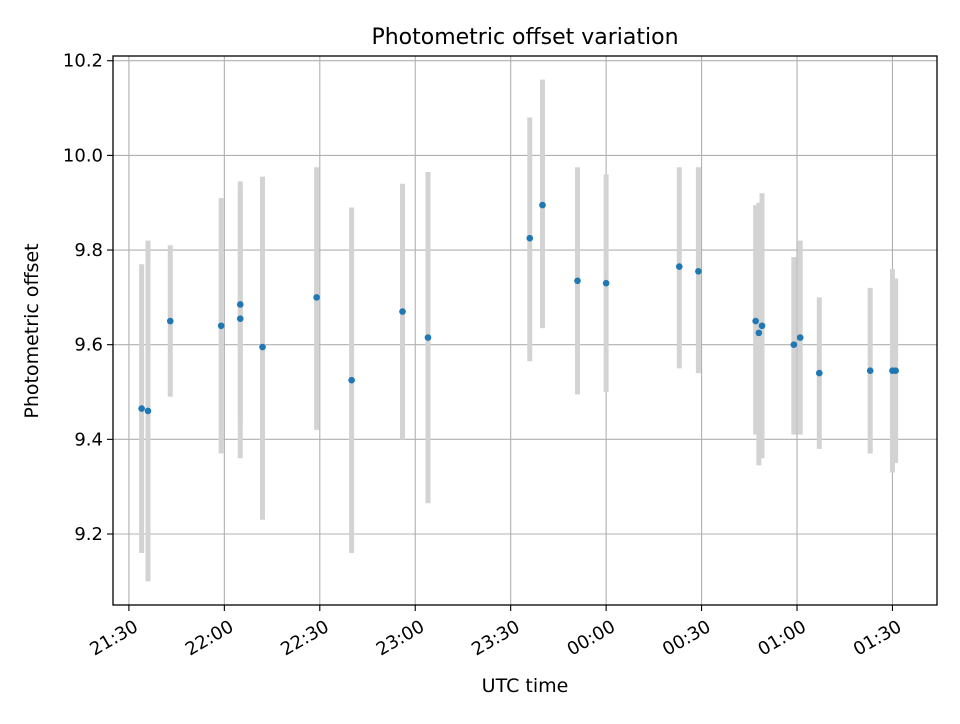 Image resolution: width=960 pixels, height=724 pixels. Describe the element at coordinates (83, 155) in the screenshot. I see `y-tick-label: 10.0` at that location.